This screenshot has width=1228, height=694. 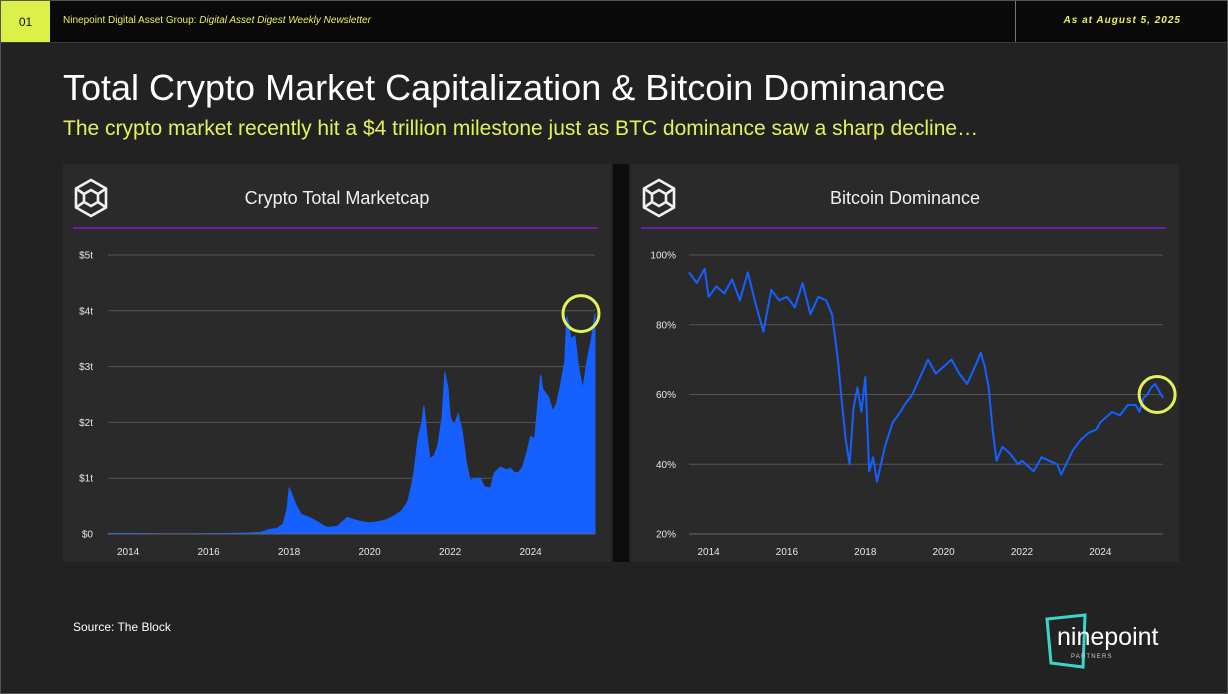 What do you see at coordinates (666, 465) in the screenshot?
I see `y-tick-label: 40%` at bounding box center [666, 465].